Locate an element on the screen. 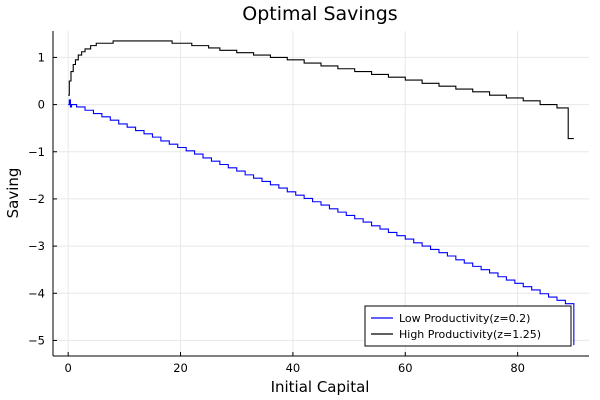 This screenshot has height=400, width=600. chart-title: Optimal Savings is located at coordinates (319, 14).